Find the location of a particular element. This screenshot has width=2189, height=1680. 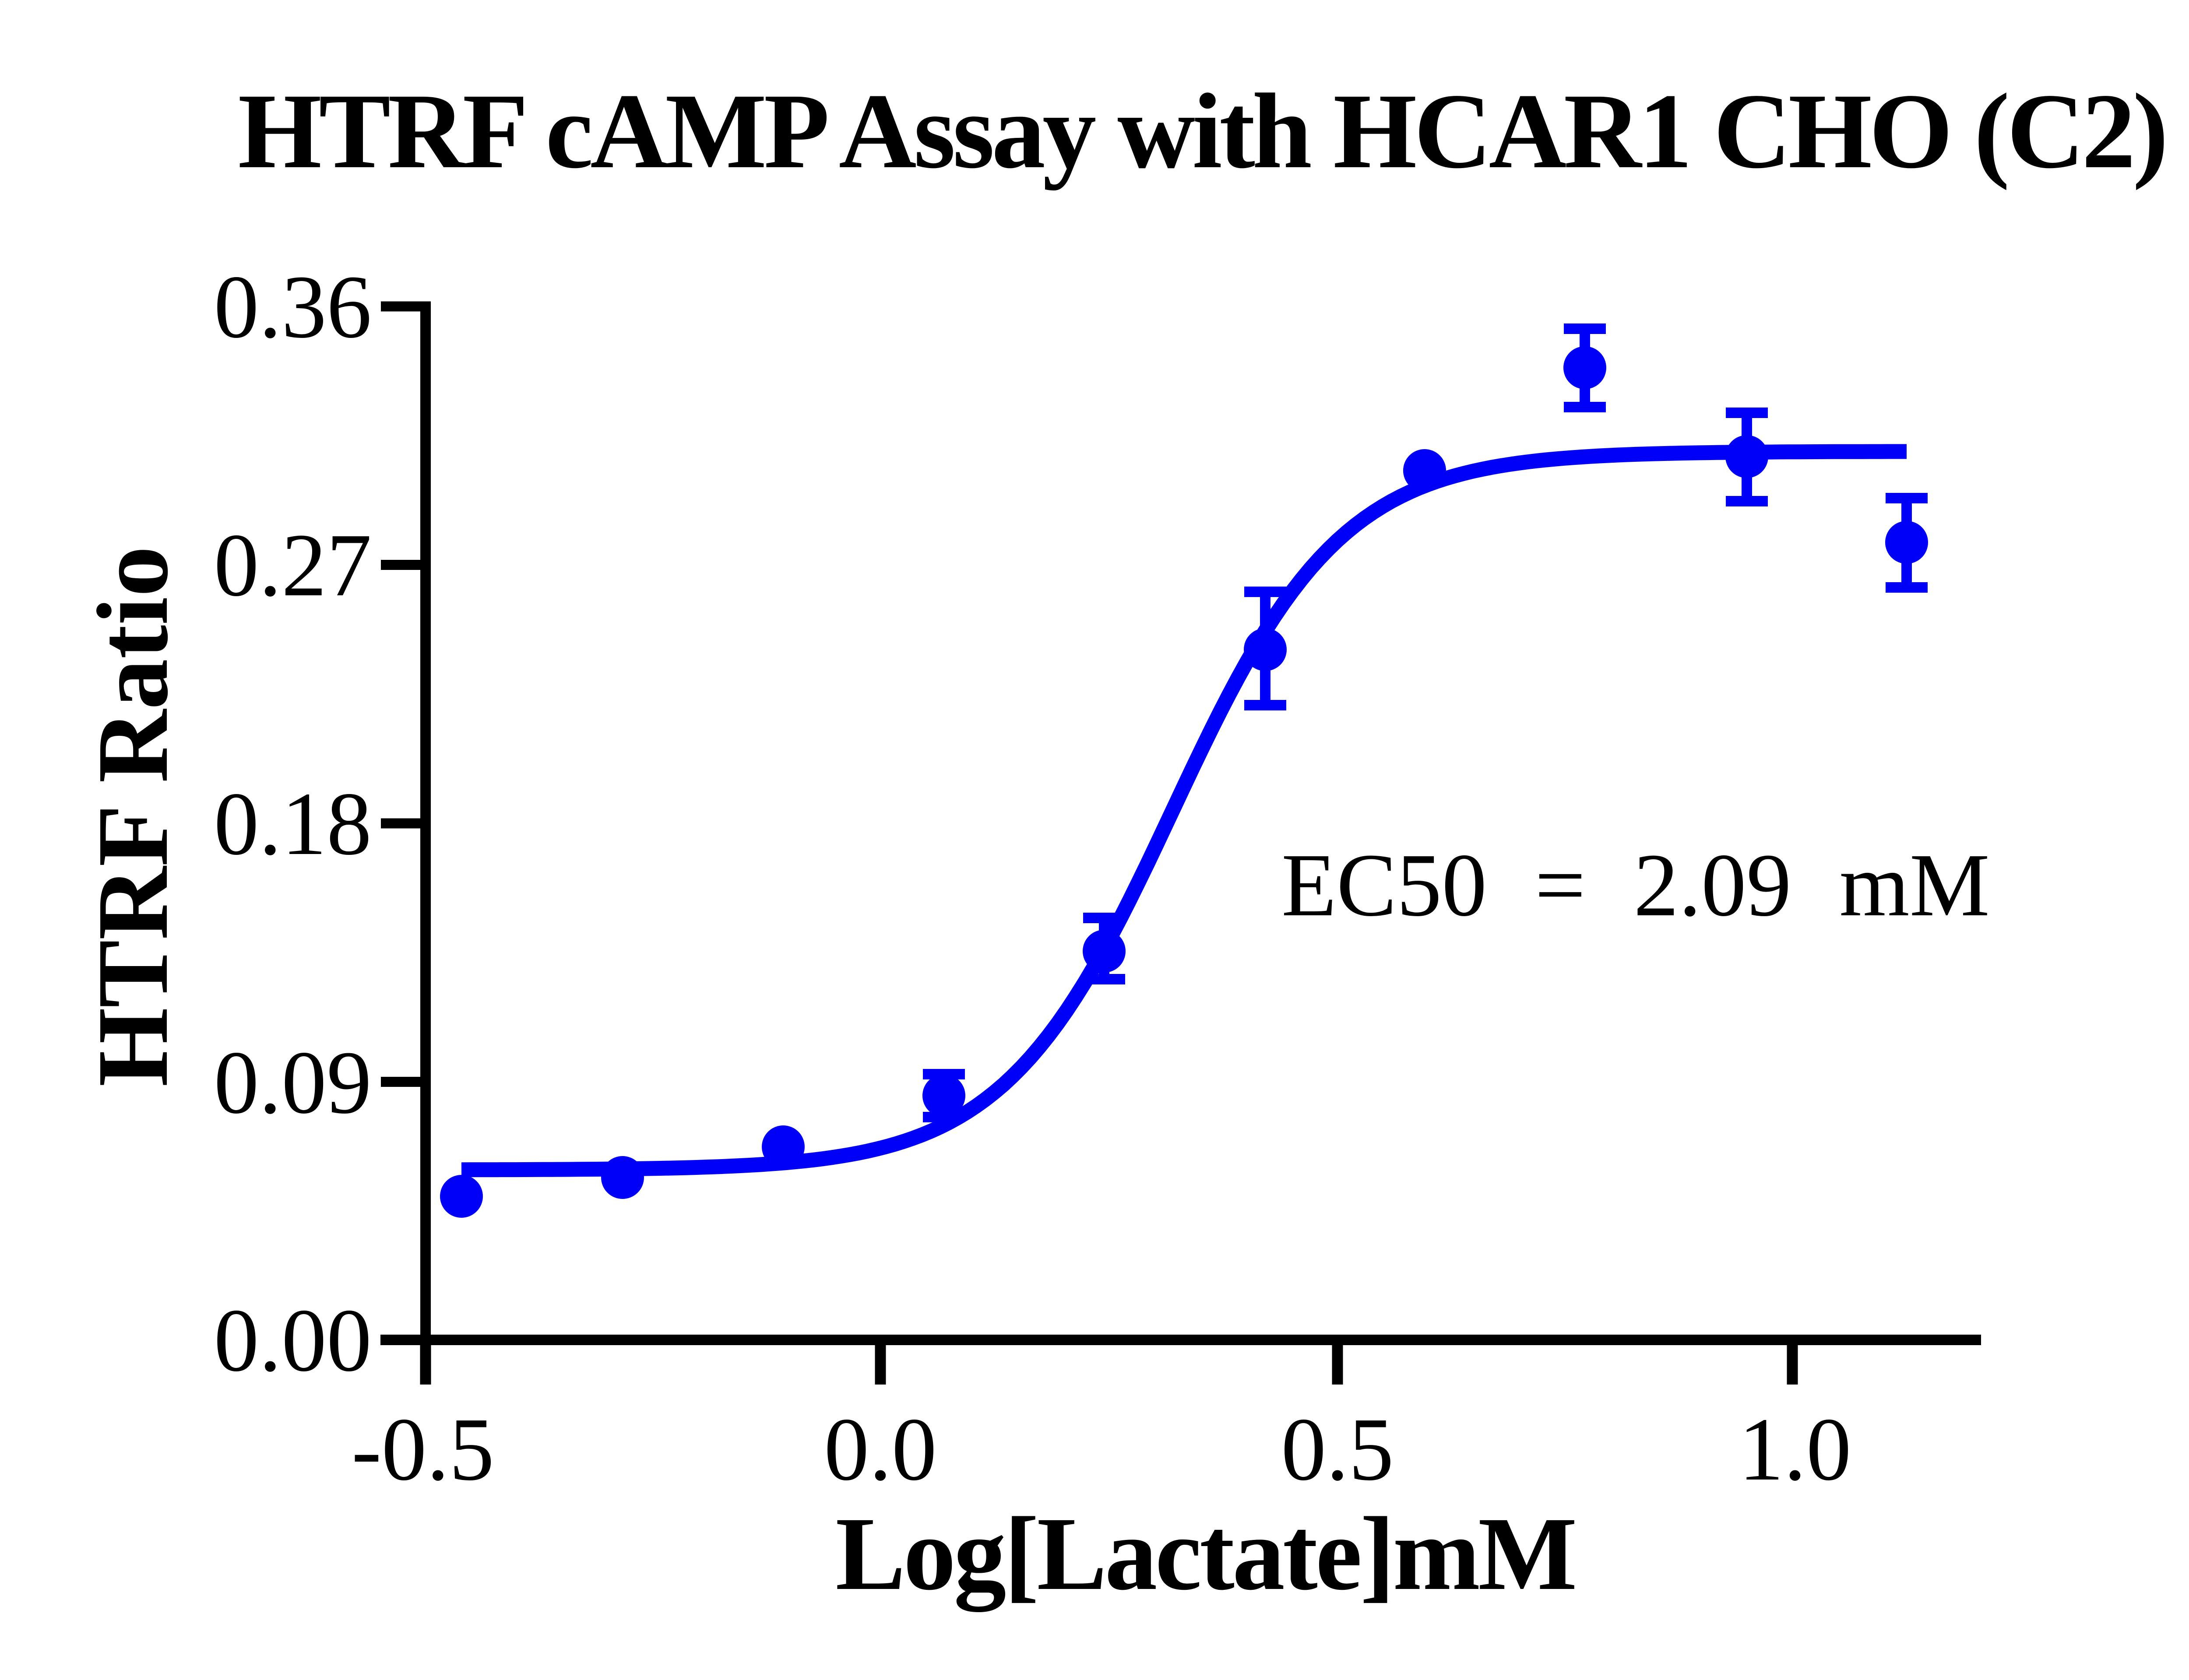

svg-text: Log[Lactate]mM is located at coordinates (1205, 1553).